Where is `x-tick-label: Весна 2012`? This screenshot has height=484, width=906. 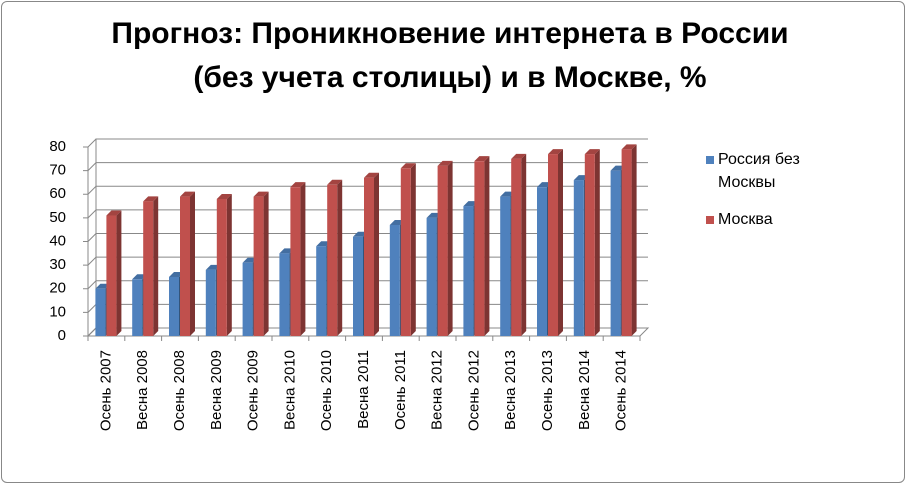
x-tick-label: Весна 2012 is located at coordinates (437, 390).